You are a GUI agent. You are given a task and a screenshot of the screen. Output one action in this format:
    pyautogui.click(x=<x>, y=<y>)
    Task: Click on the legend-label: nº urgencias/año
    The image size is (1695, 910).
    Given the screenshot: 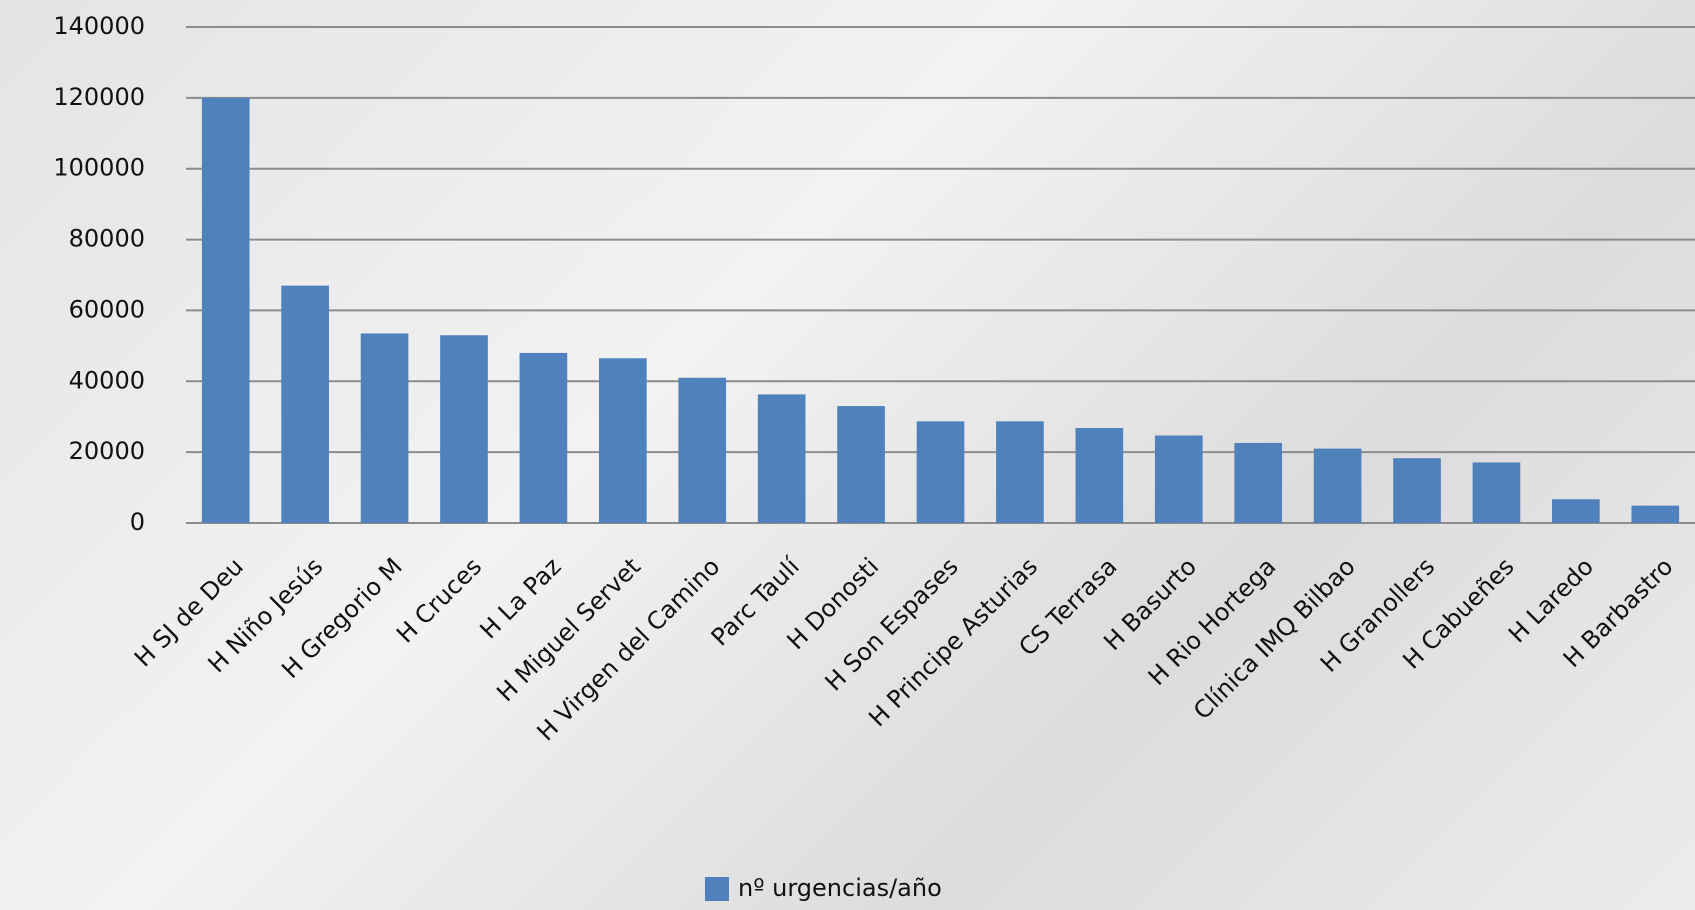 What is the action you would take?
    pyautogui.click(x=840, y=888)
    